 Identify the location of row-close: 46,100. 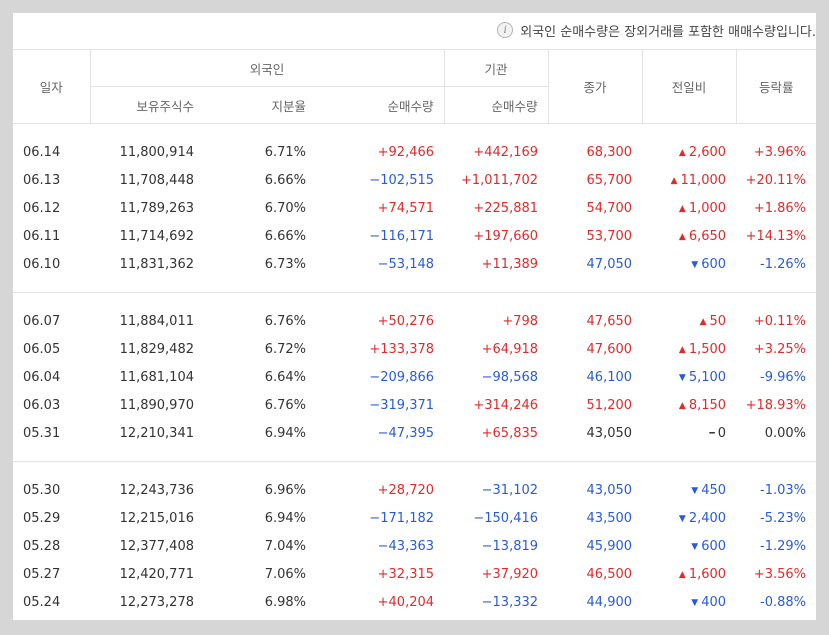
(609, 377).